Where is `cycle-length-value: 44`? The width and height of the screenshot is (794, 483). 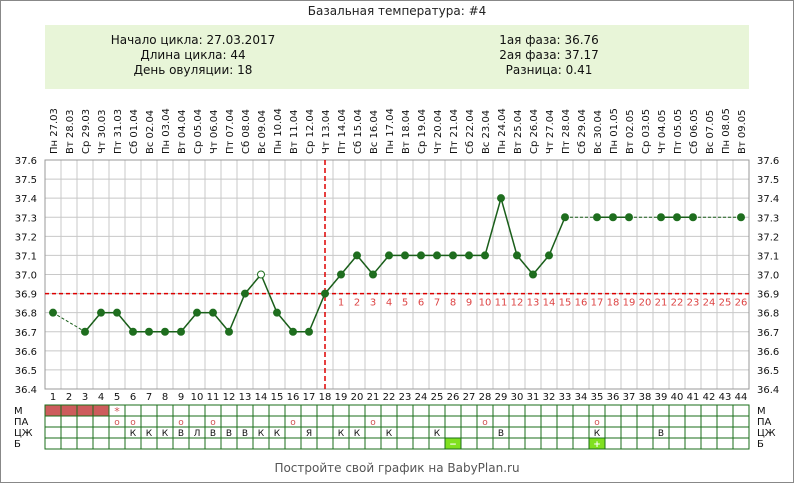 cycle-length-value: 44 is located at coordinates (238, 55).